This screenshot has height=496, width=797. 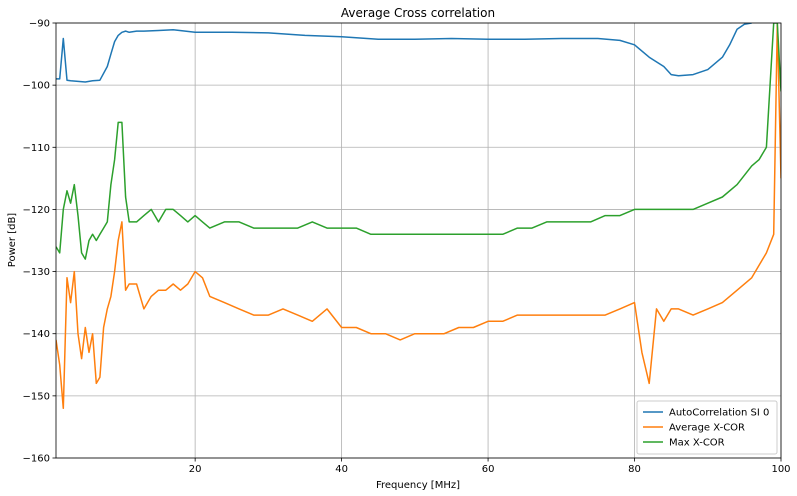 What do you see at coordinates (36, 459) in the screenshot?
I see `y-tick-label: −160` at bounding box center [36, 459].